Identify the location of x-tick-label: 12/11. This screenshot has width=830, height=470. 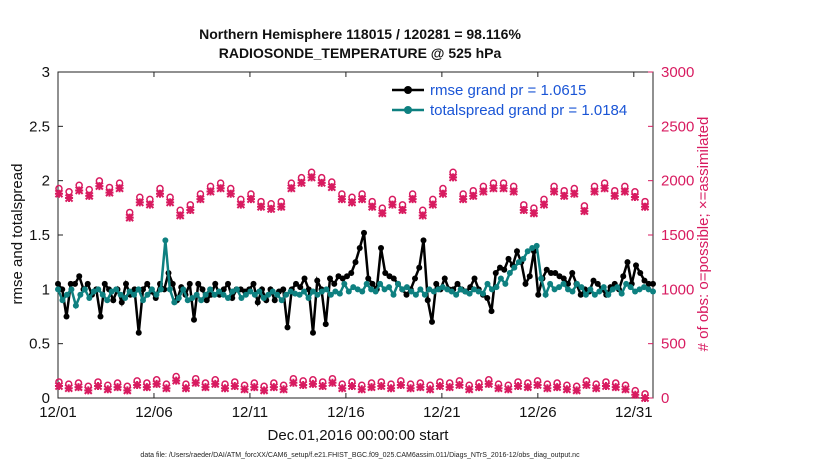
(250, 412).